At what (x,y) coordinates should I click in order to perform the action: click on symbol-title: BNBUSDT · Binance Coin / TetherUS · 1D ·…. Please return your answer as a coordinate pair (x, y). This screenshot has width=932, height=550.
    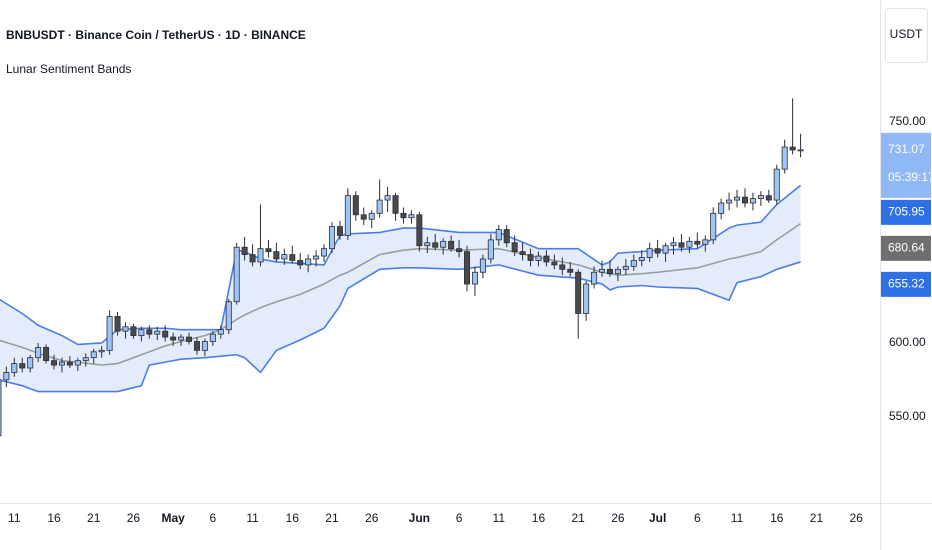
    Looking at the image, I should click on (156, 35).